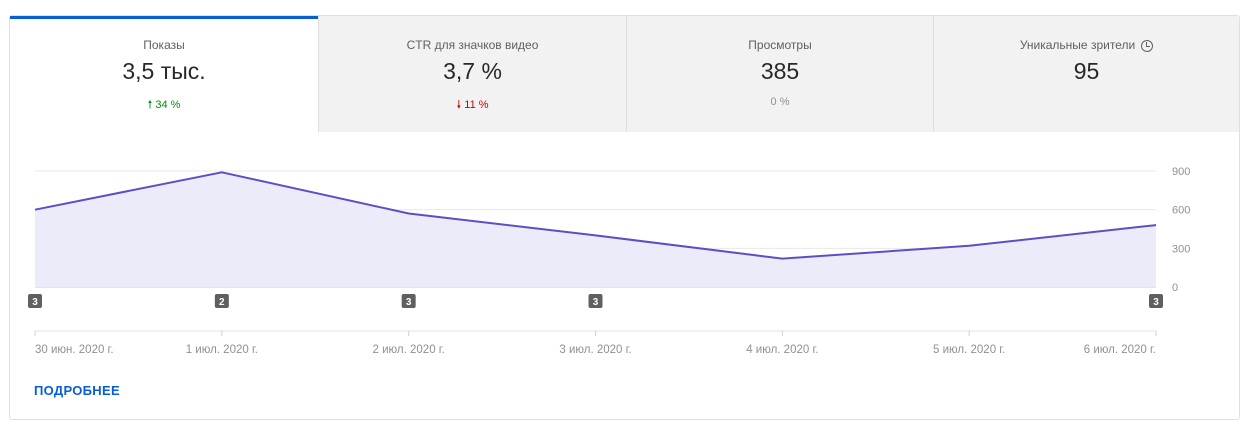  Describe the element at coordinates (1181, 211) in the screenshot. I see `y-tick-label: 600` at that location.